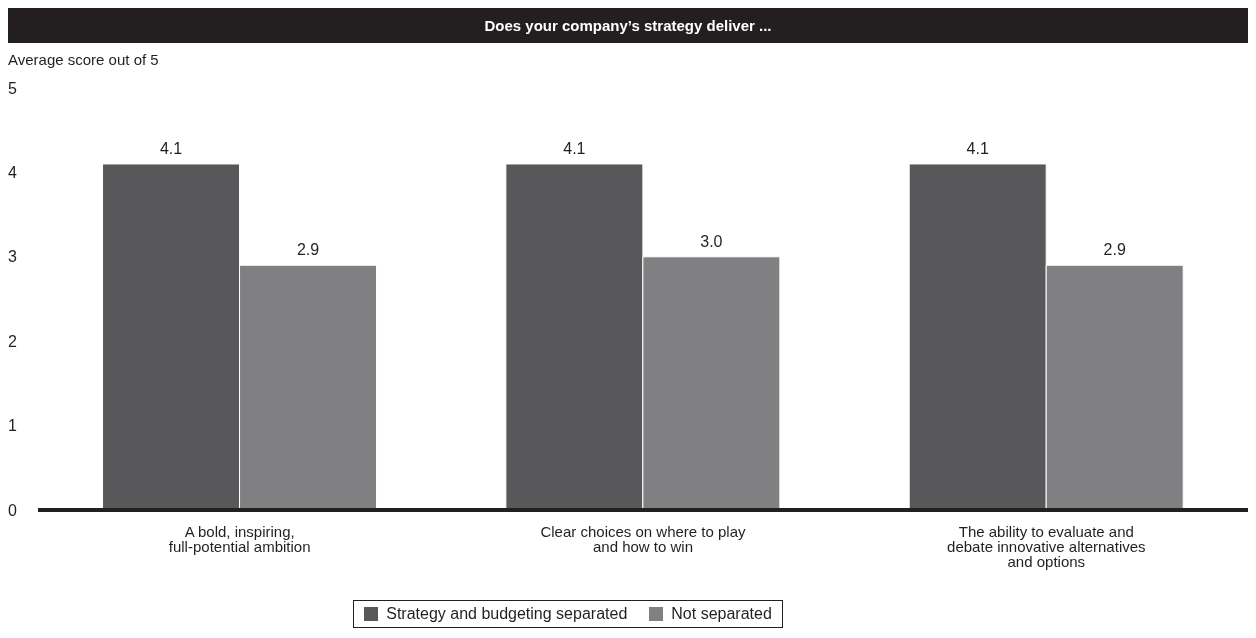 Image resolution: width=1256 pixels, height=638 pixels. What do you see at coordinates (12, 88) in the screenshot?
I see `y-tick-label: 5` at bounding box center [12, 88].